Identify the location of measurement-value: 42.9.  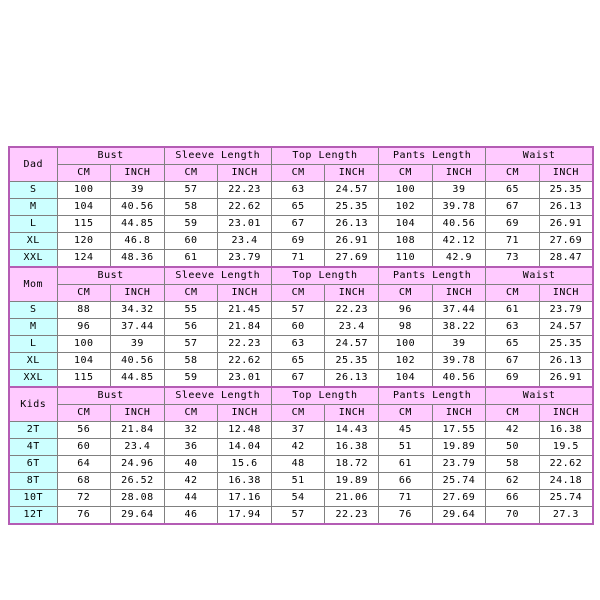
(459, 258).